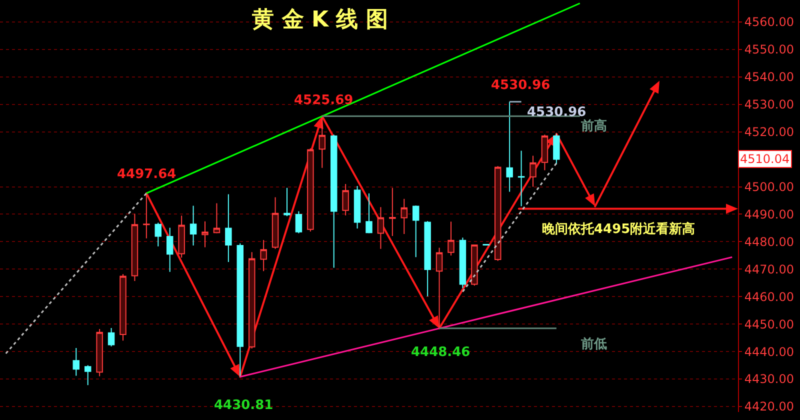 This screenshot has width=800, height=420. What do you see at coordinates (769, 77) in the screenshot?
I see `y-tick-label: 4540.00` at bounding box center [769, 77].